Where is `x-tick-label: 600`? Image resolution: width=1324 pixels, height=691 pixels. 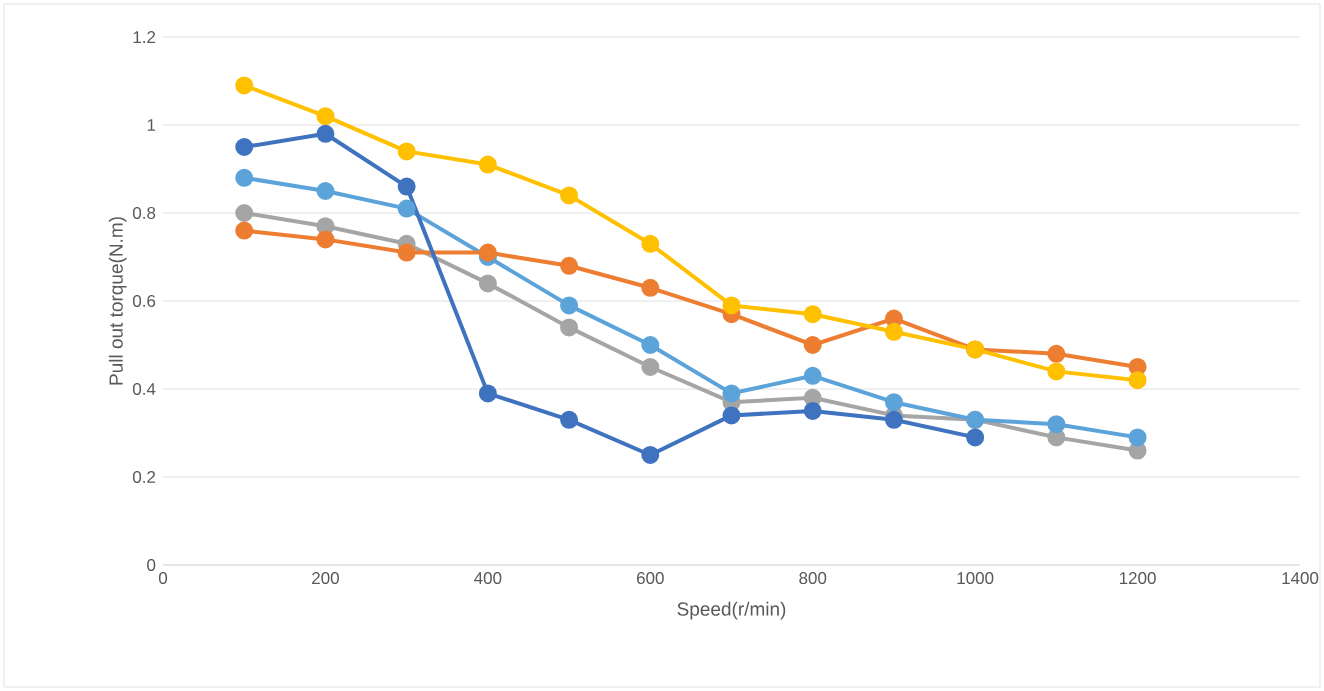 x-tick-label: 600 is located at coordinates (650, 578).